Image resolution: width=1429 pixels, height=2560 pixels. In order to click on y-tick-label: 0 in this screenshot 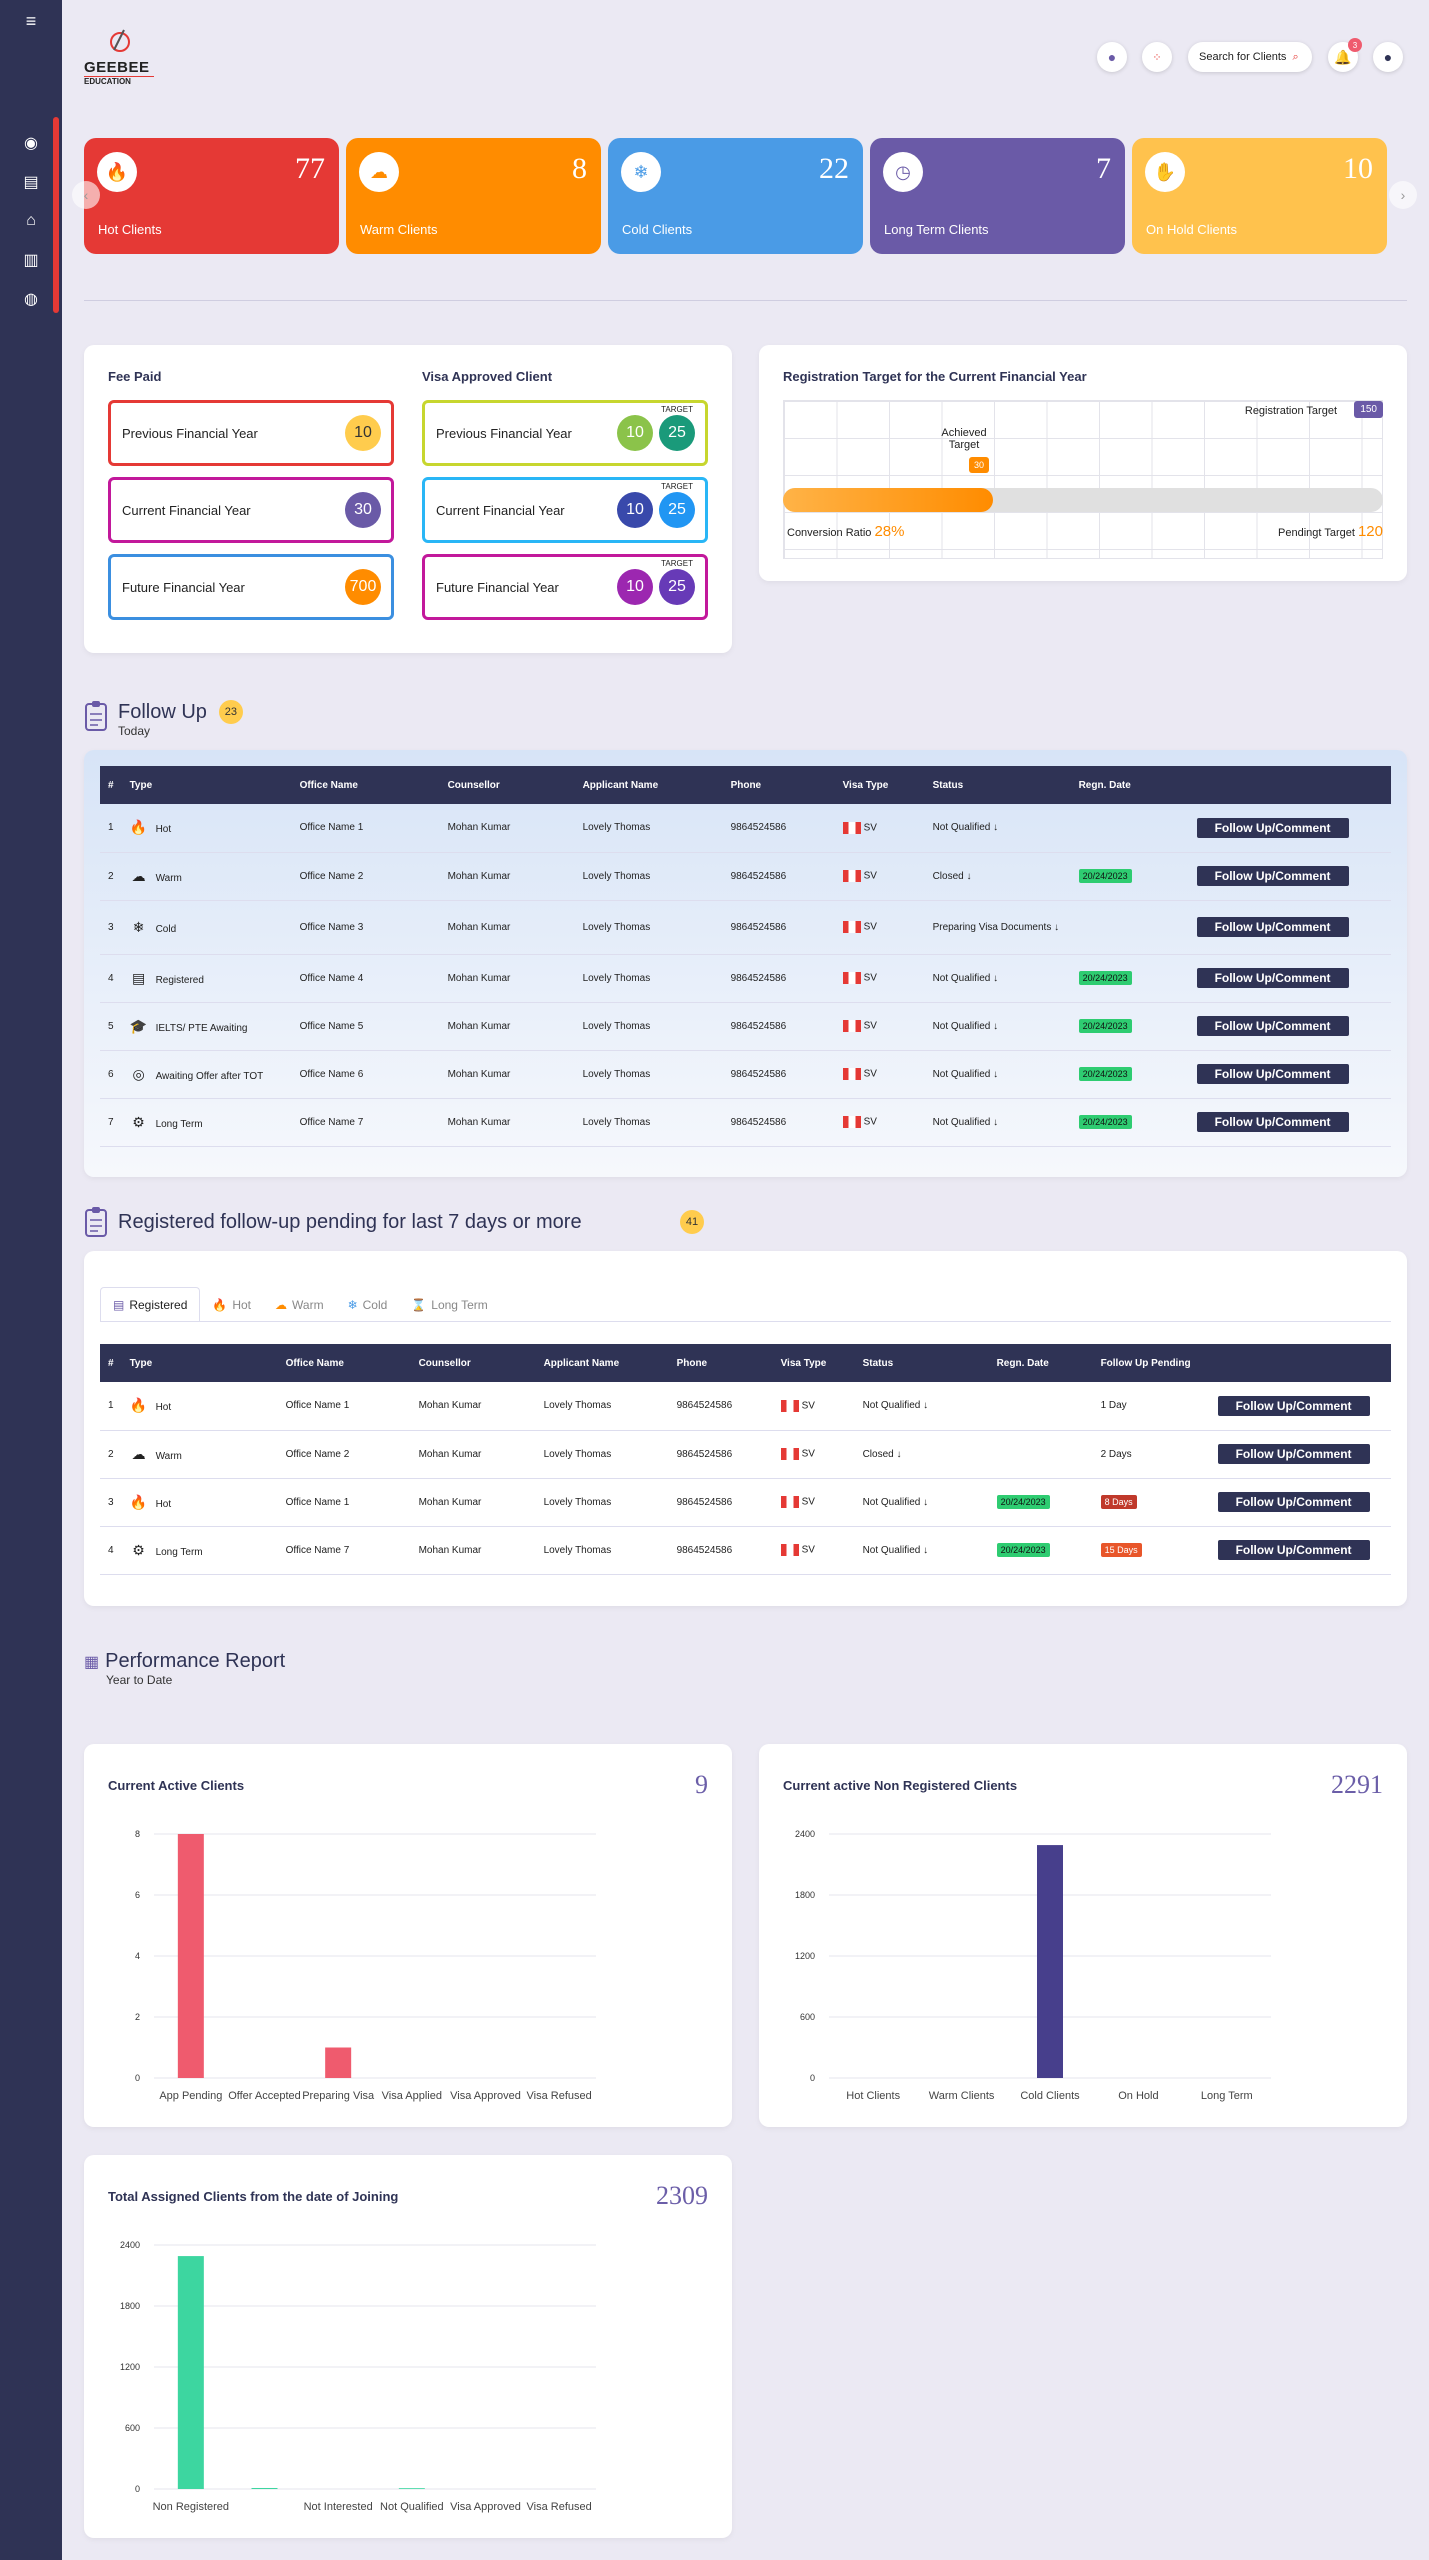, I will do `click(137, 2078)`.